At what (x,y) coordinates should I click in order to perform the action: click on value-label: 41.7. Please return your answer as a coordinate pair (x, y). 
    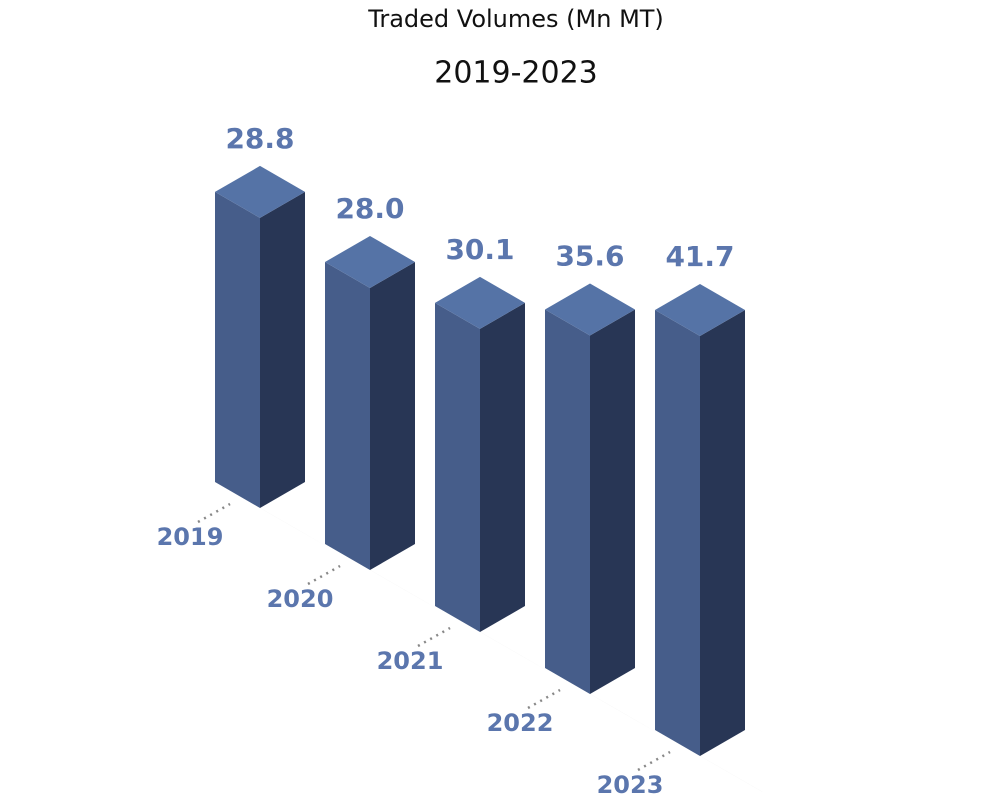
    Looking at the image, I should click on (699, 256).